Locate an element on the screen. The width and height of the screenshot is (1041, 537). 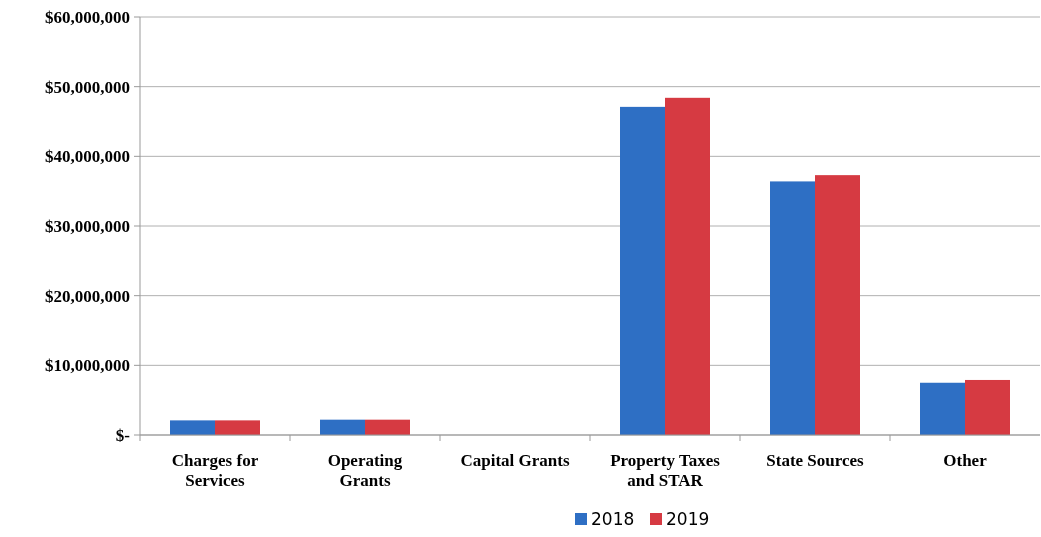
legend-label: 2018 is located at coordinates (613, 519).